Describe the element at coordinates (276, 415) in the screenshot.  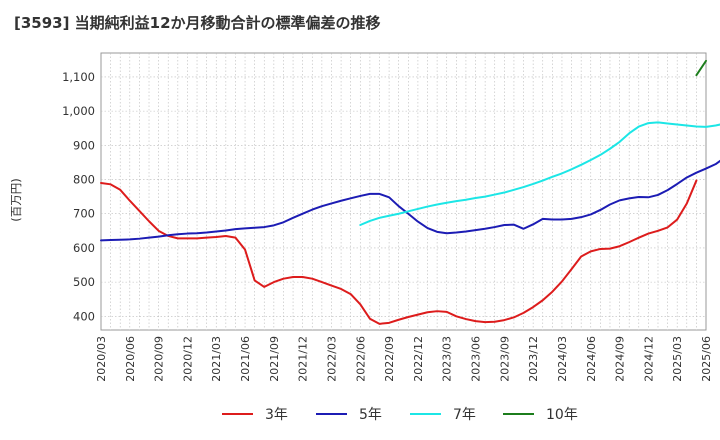
I see `legend-label: 3年` at that location.